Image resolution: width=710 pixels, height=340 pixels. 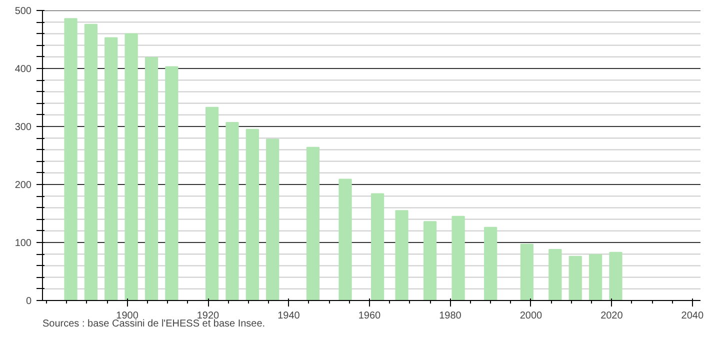 What do you see at coordinates (531, 316) in the screenshot?
I see `x-tick-label: 2000` at bounding box center [531, 316].